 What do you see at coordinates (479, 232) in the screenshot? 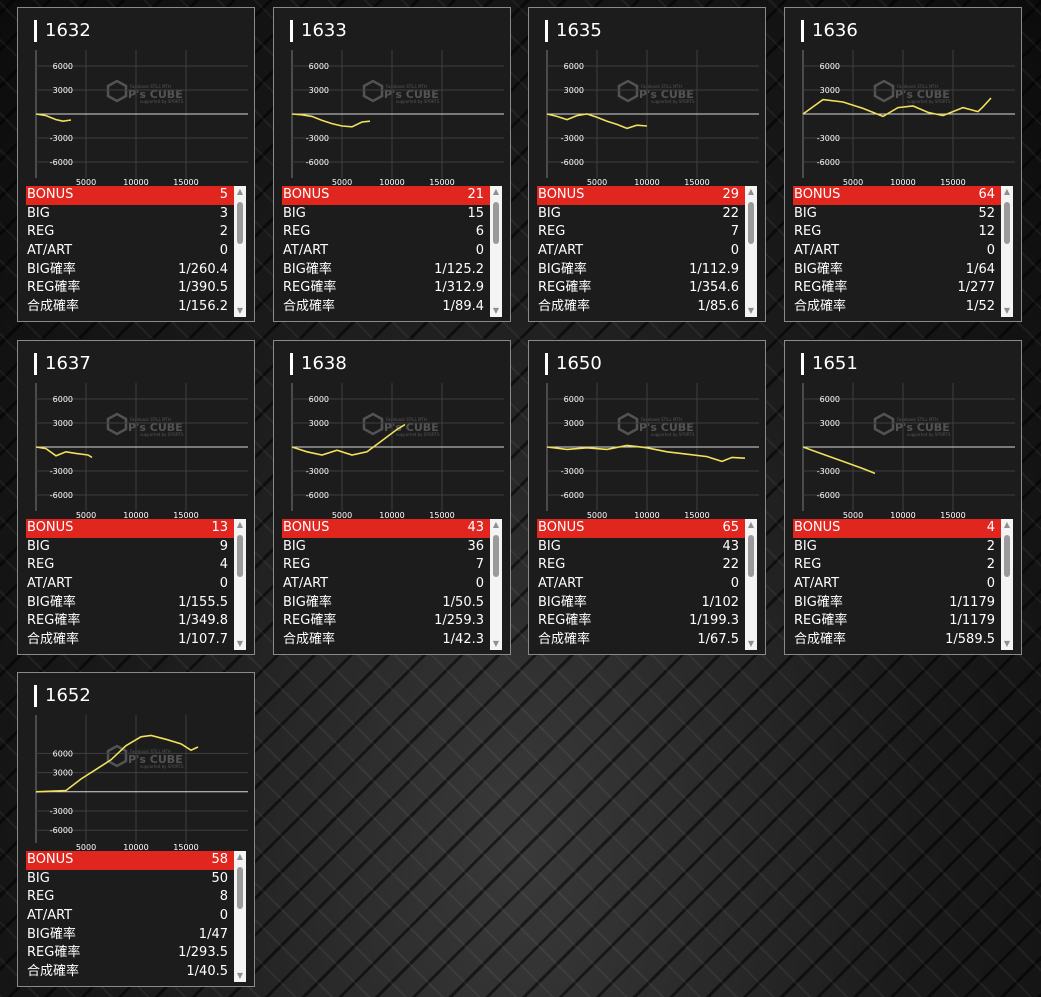
I see `stat-value: 6` at bounding box center [479, 232].